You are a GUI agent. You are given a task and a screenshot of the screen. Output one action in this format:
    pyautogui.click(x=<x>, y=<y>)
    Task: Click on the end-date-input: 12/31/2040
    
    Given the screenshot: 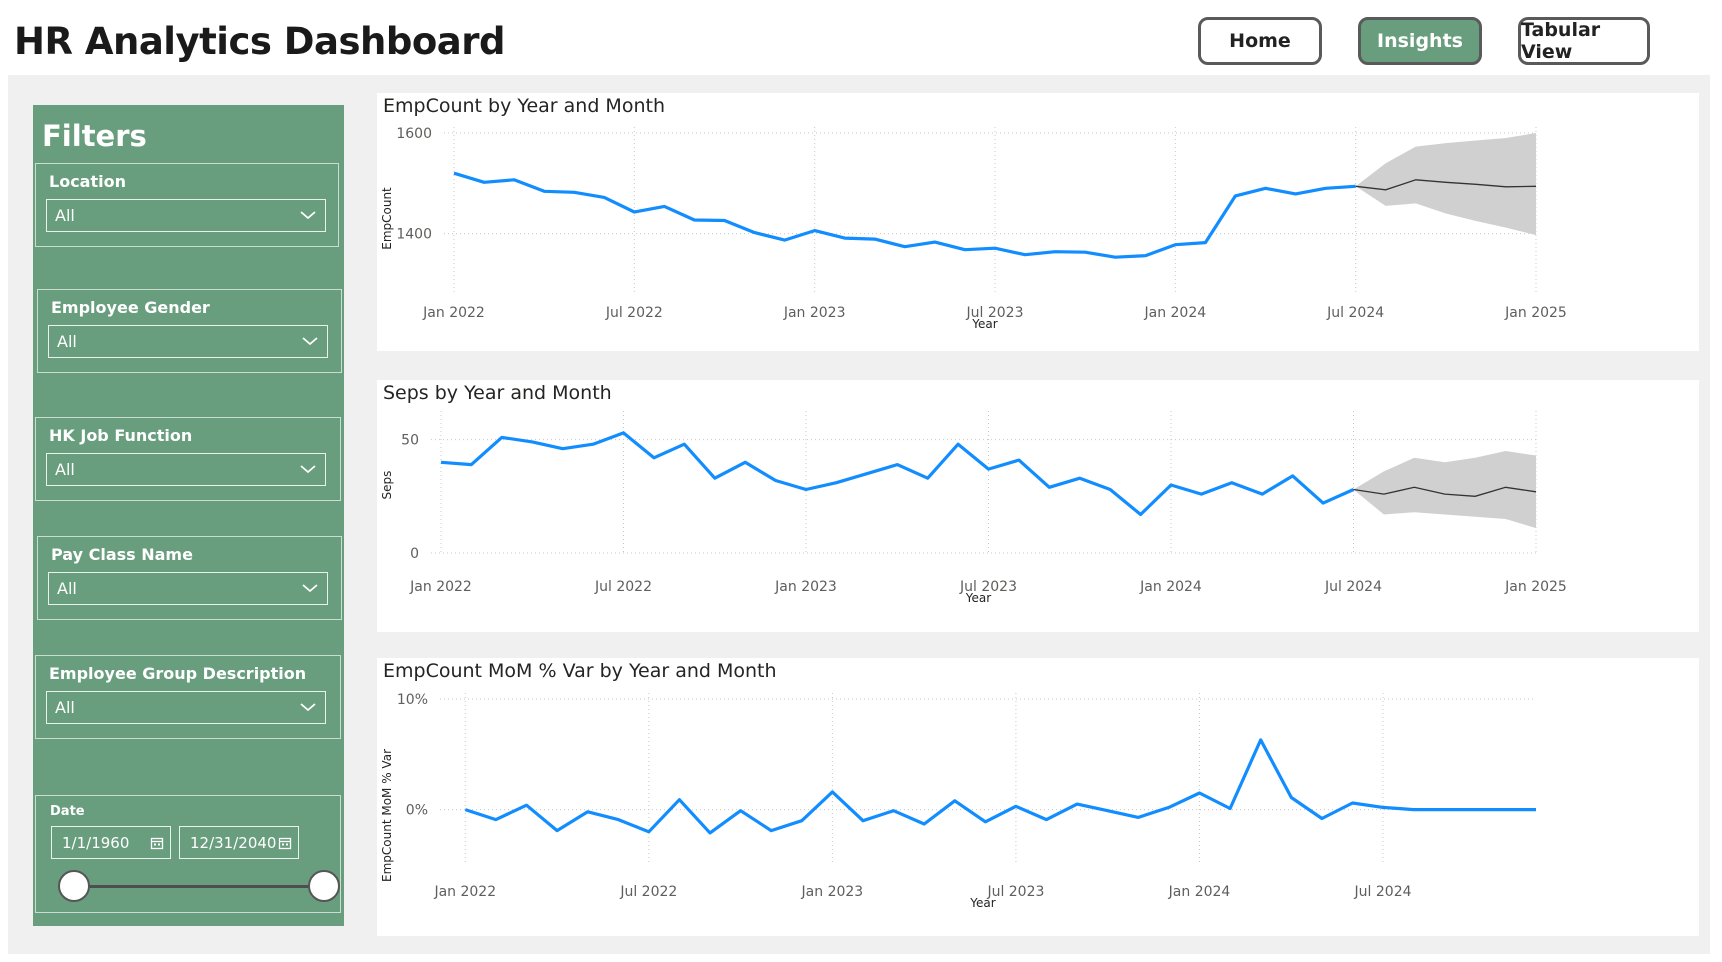 What is the action you would take?
    pyautogui.click(x=239, y=842)
    